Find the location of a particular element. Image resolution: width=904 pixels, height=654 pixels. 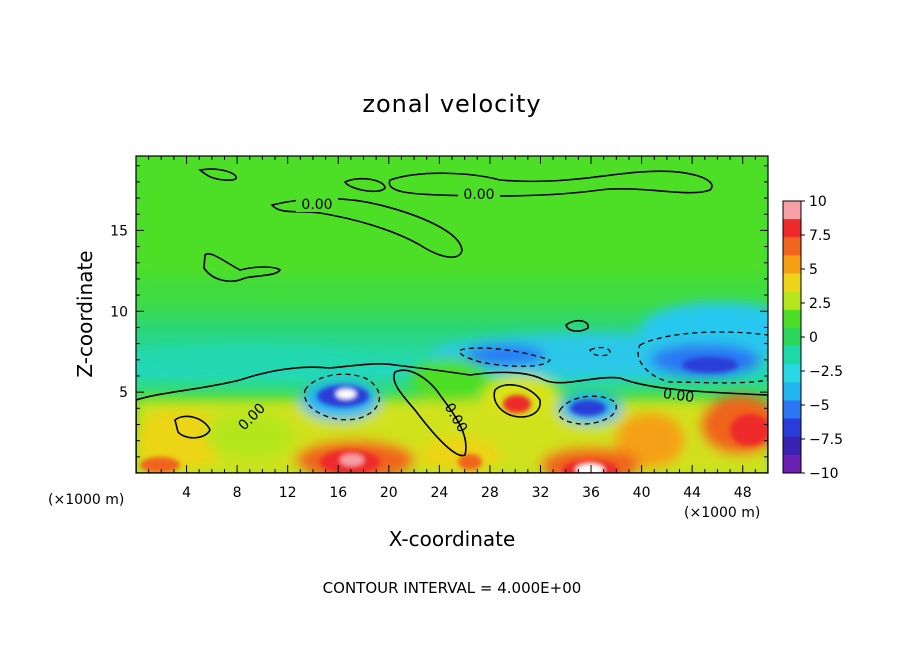

contour-left-pocket is located at coordinates (192, 427).